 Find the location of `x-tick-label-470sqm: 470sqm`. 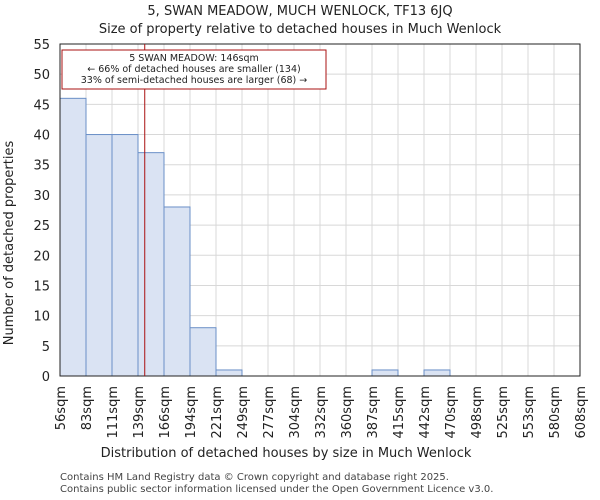

x-tick-label-470sqm: 470sqm is located at coordinates (451, 412).